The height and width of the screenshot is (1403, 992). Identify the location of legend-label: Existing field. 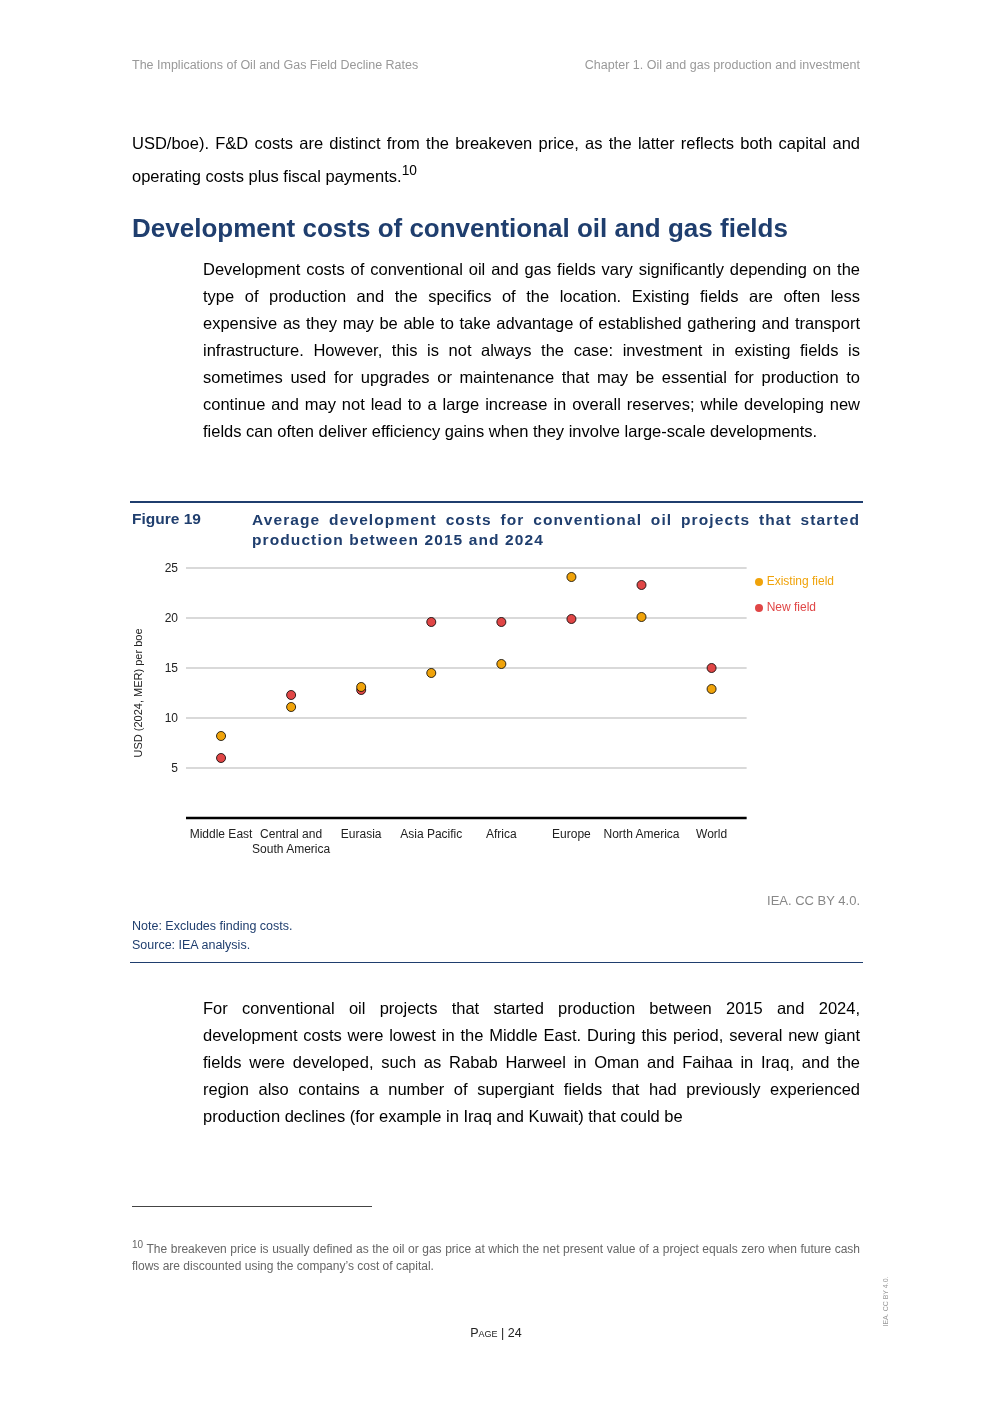
(800, 581).